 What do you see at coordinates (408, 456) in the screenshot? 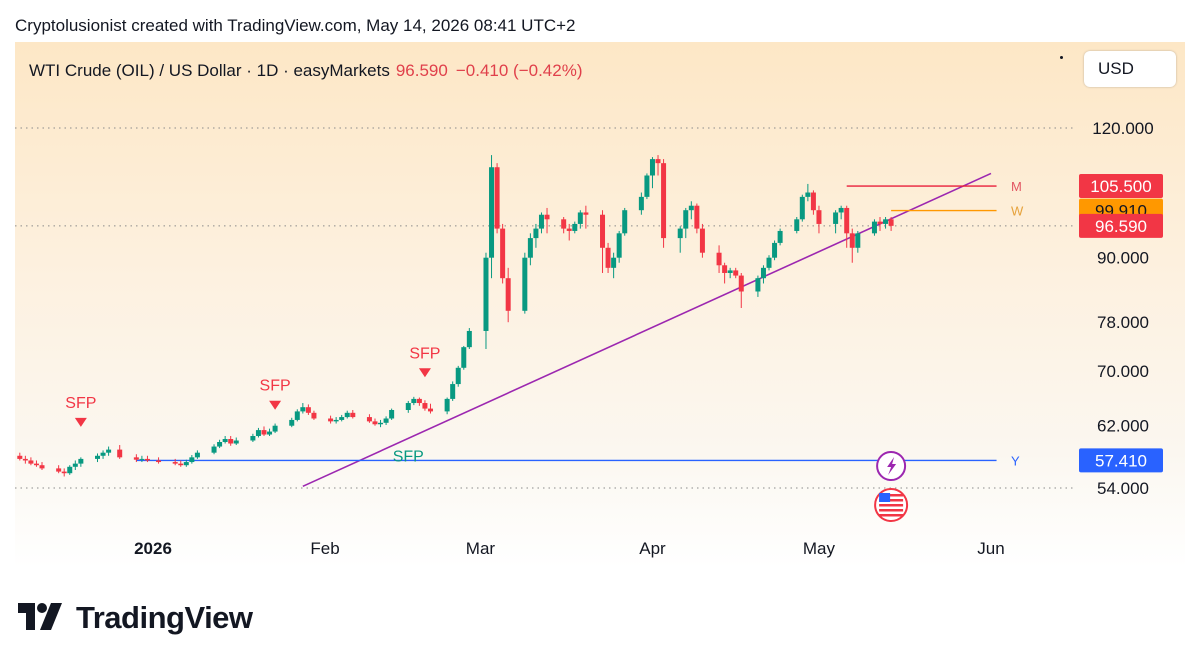
I see `sfp-label: SFP` at bounding box center [408, 456].